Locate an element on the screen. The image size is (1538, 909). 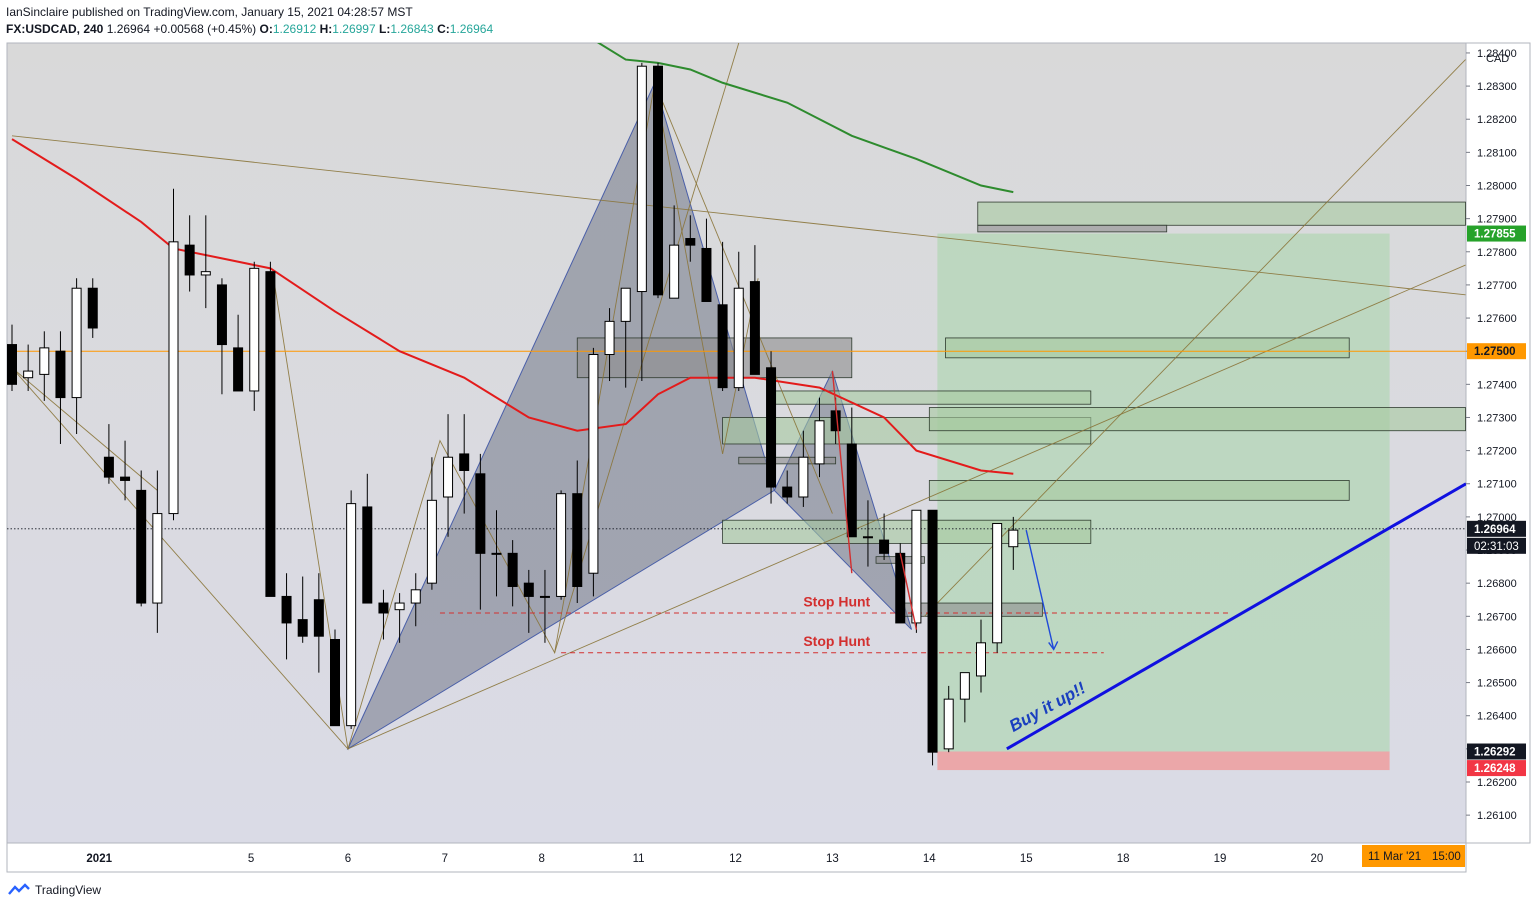
target-price-badge-bg is located at coordinates (1496, 233).